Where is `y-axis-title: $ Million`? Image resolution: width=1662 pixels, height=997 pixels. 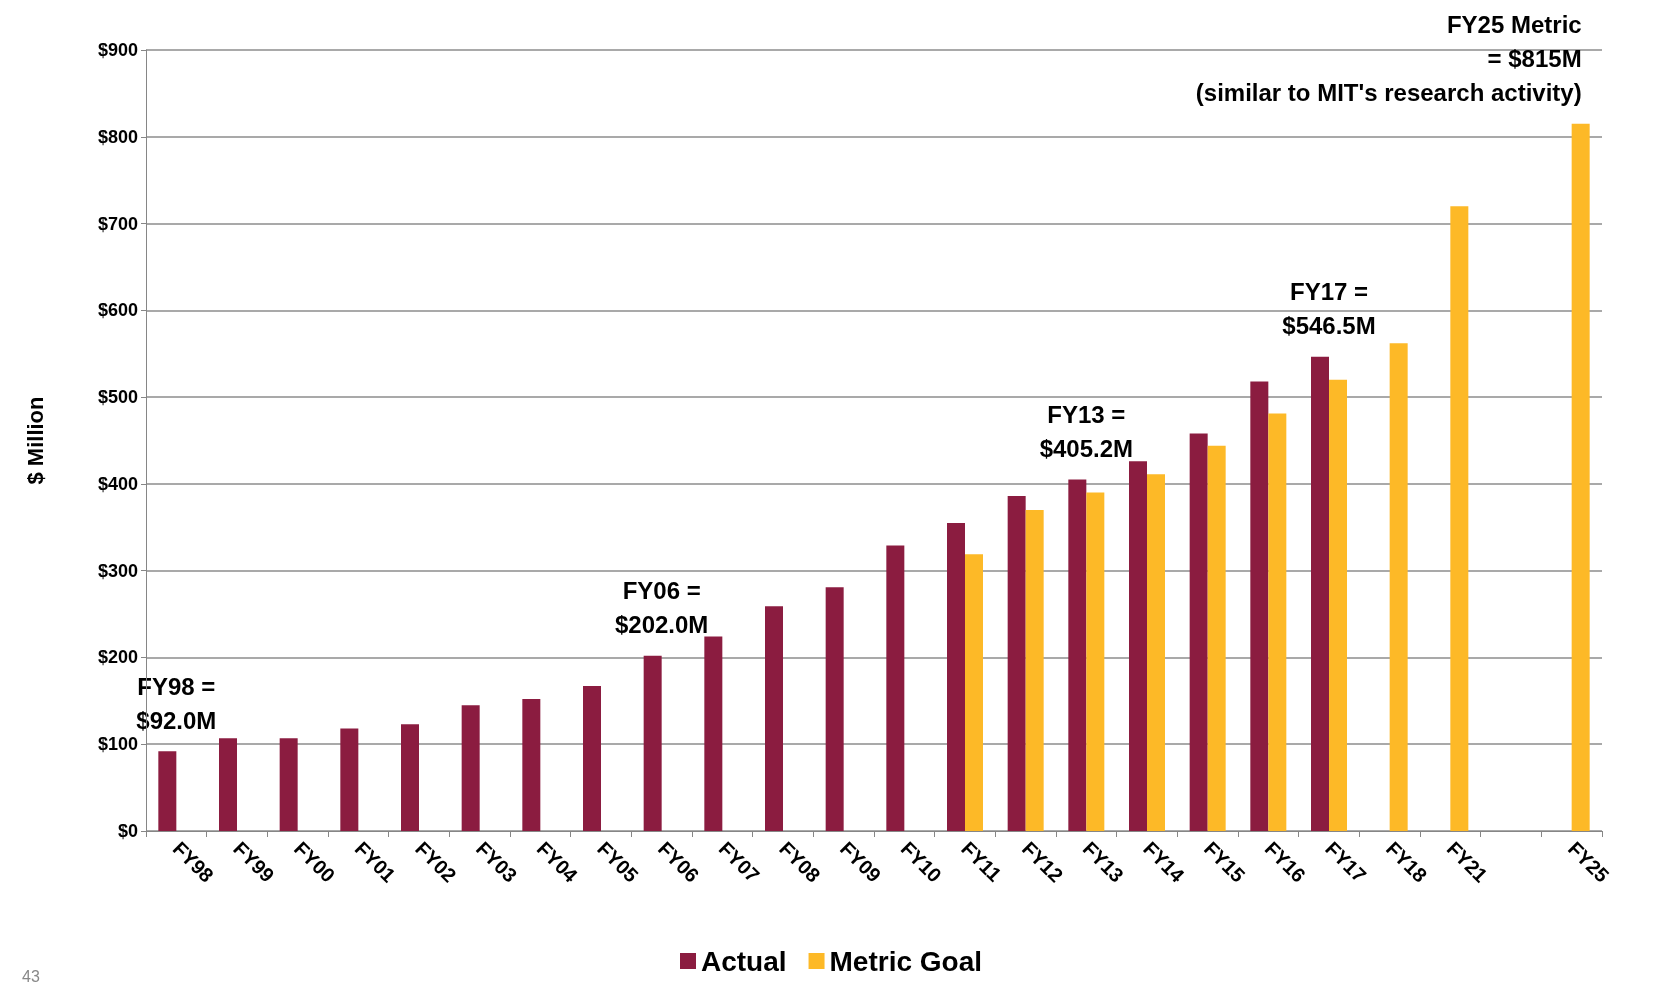
y-axis-title: $ Million is located at coordinates (35, 440).